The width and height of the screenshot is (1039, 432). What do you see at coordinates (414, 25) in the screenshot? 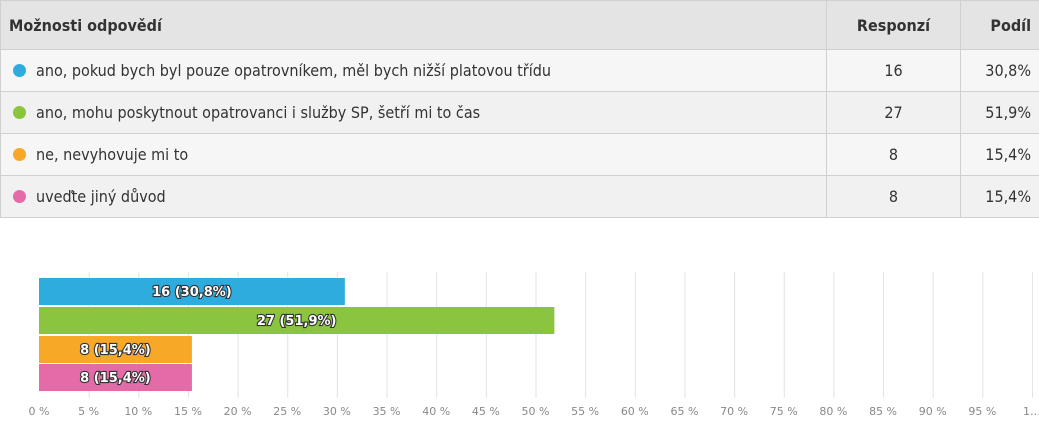
I see `header-options: Možnosti odpovědí` at bounding box center [414, 25].